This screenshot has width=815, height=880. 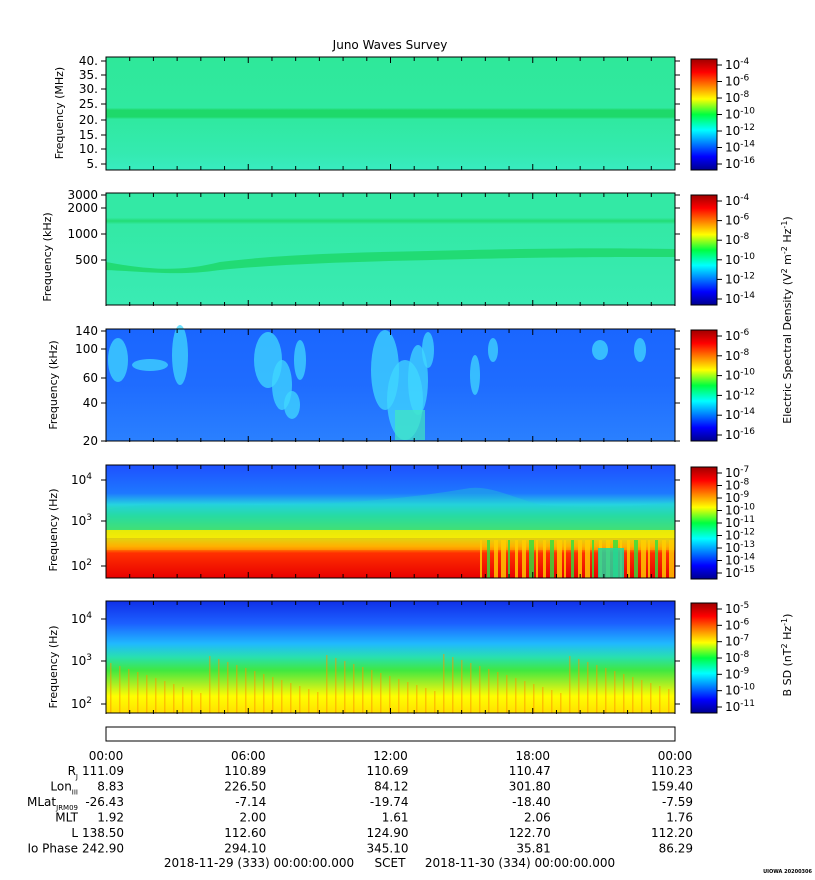 I want to click on colorbar-tick-label: 10-4, so click(x=737, y=64).